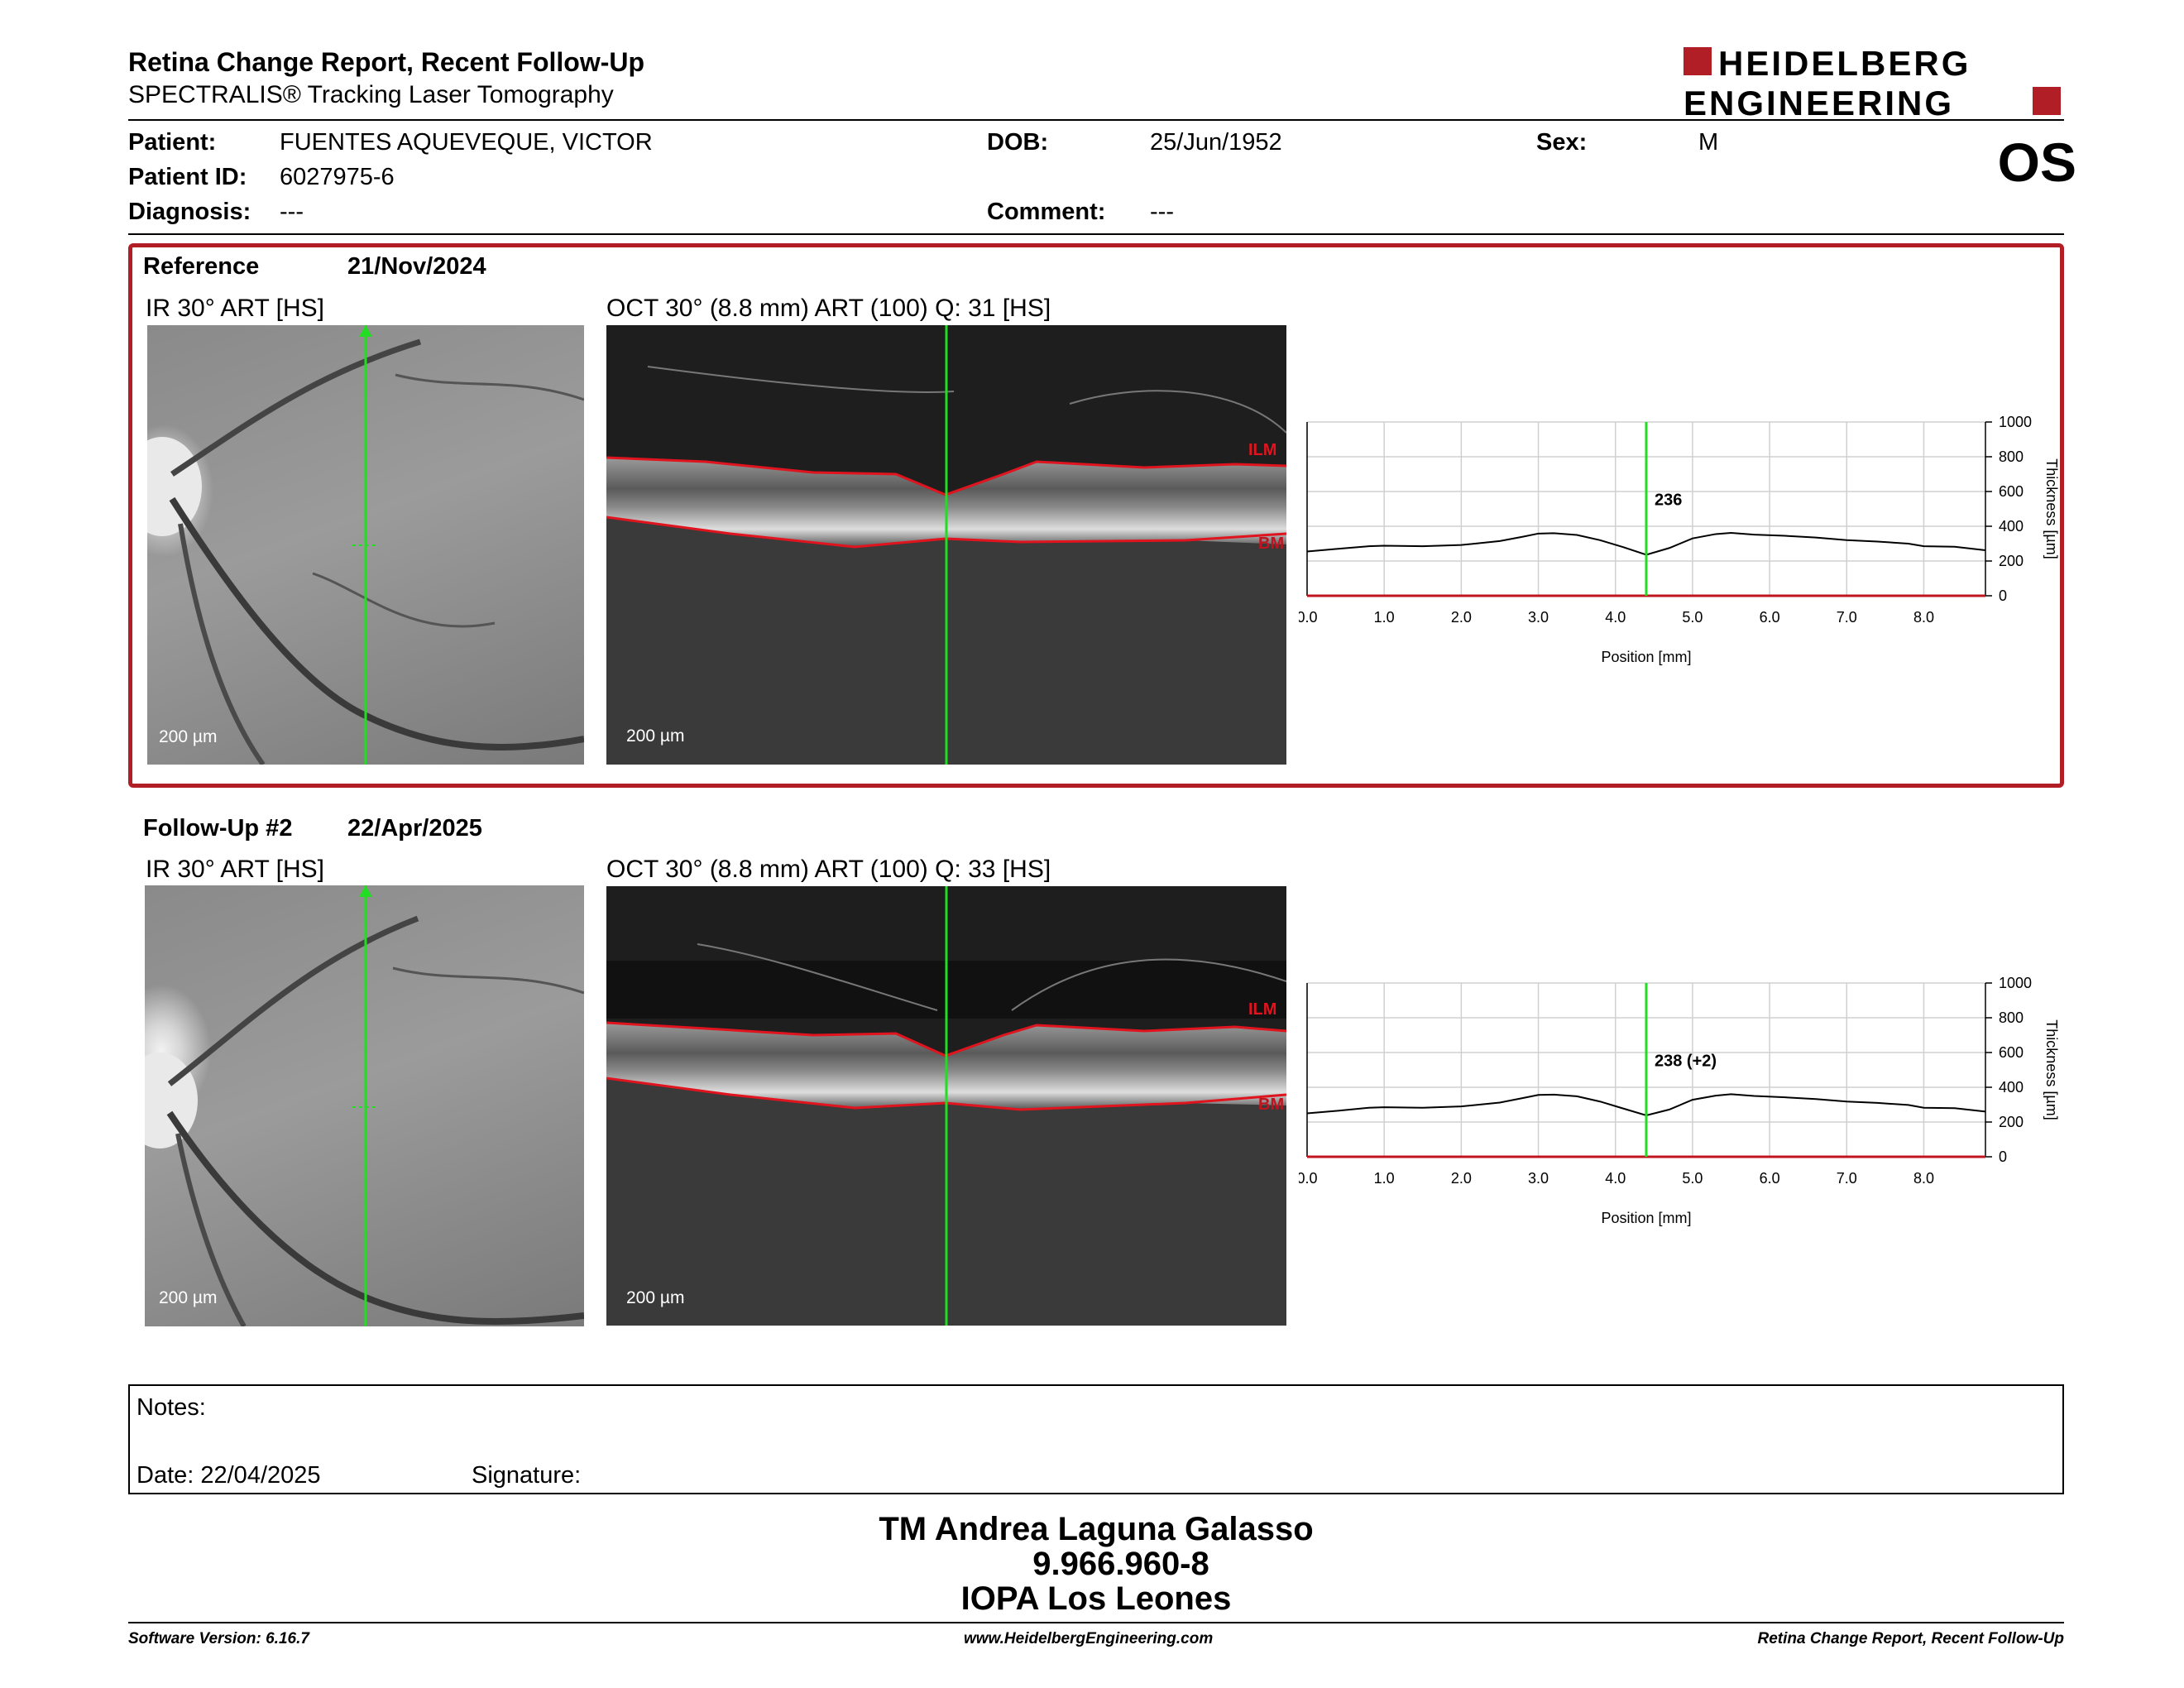 This screenshot has height=1688, width=2184. I want to click on reference-bm-label: BM, so click(1271, 544).